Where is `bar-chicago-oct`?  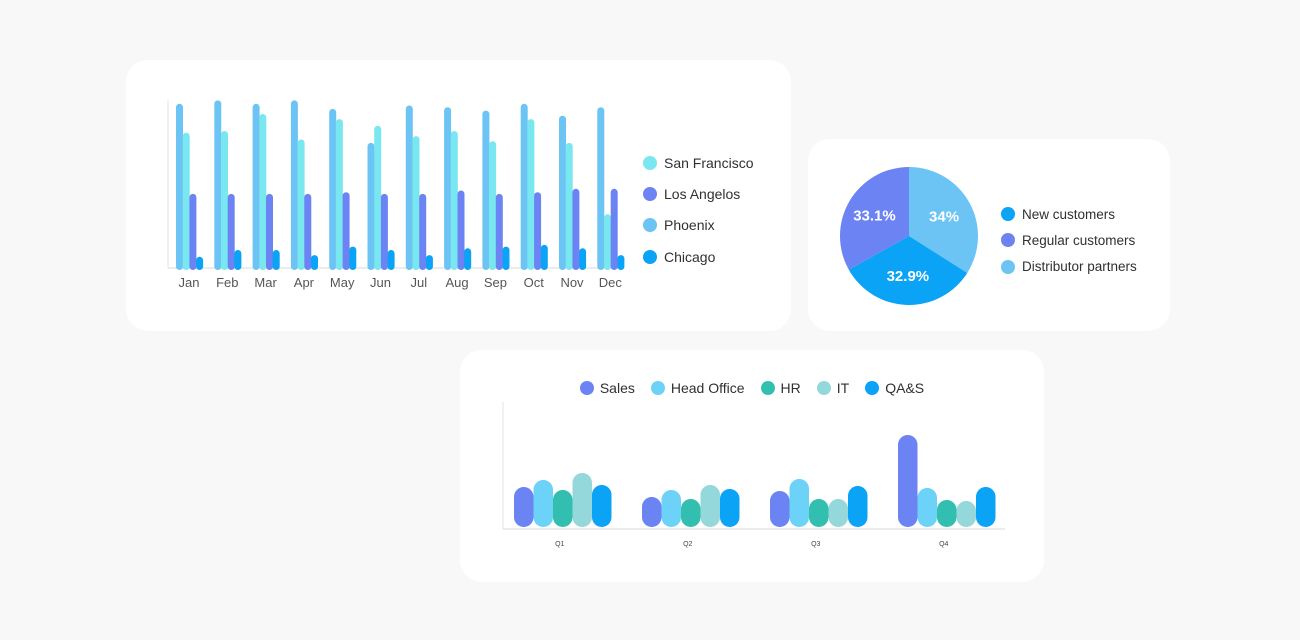 bar-chicago-oct is located at coordinates (544, 257).